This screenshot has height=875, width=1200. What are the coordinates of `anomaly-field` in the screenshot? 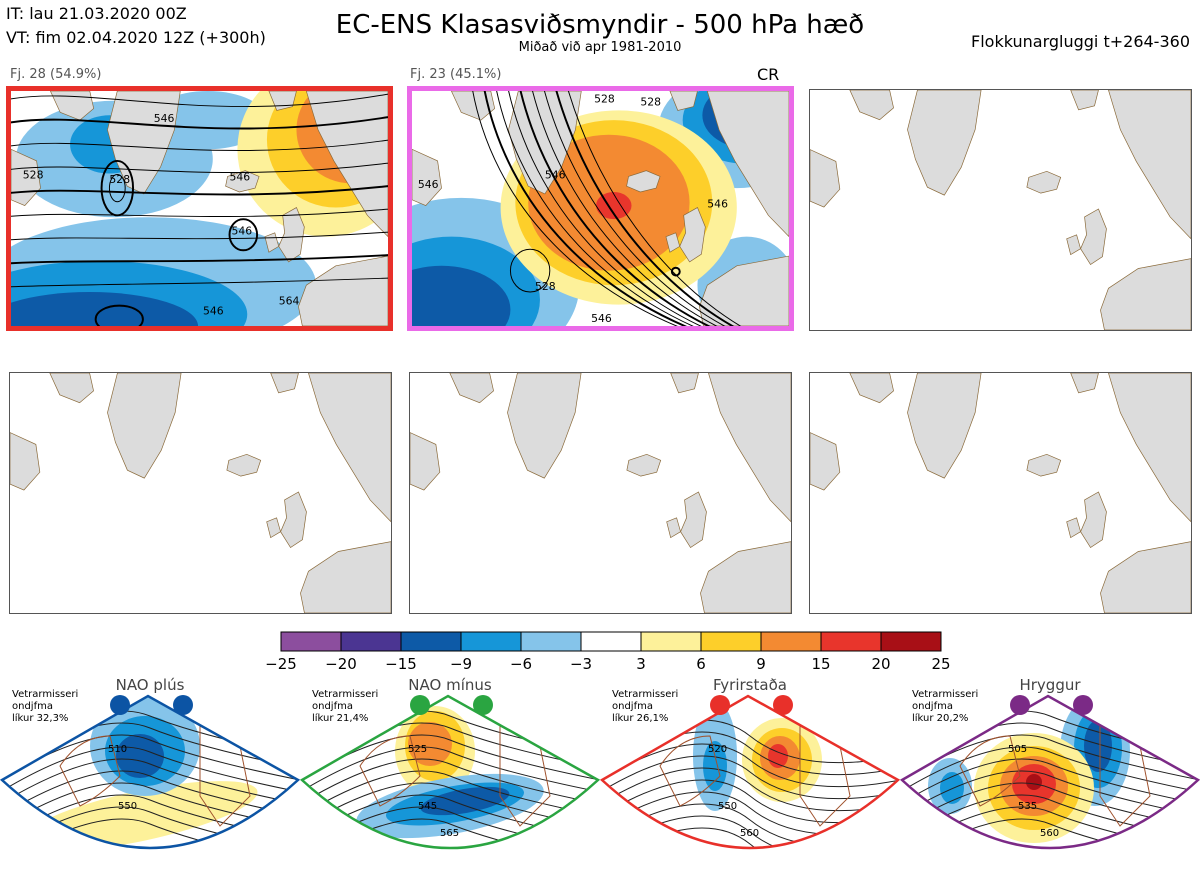 It's located at (600, 208).